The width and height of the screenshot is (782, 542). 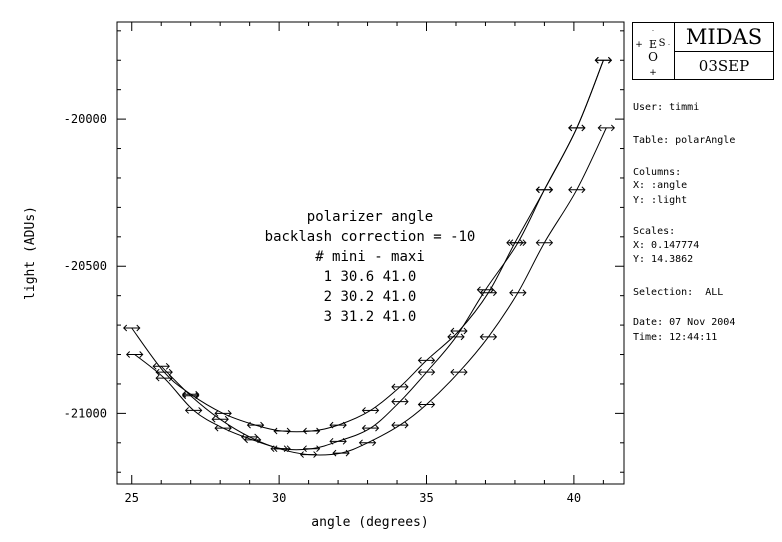 I want to click on info-columns-title: Columns:, so click(x=657, y=172).